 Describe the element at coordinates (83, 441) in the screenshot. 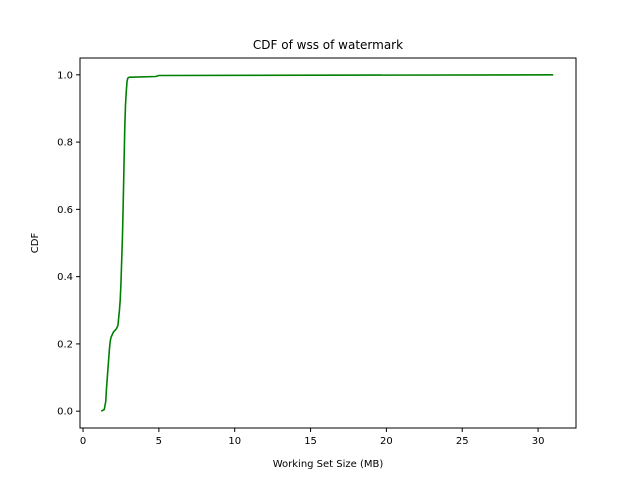

I see `x-tick-label: 0` at that location.